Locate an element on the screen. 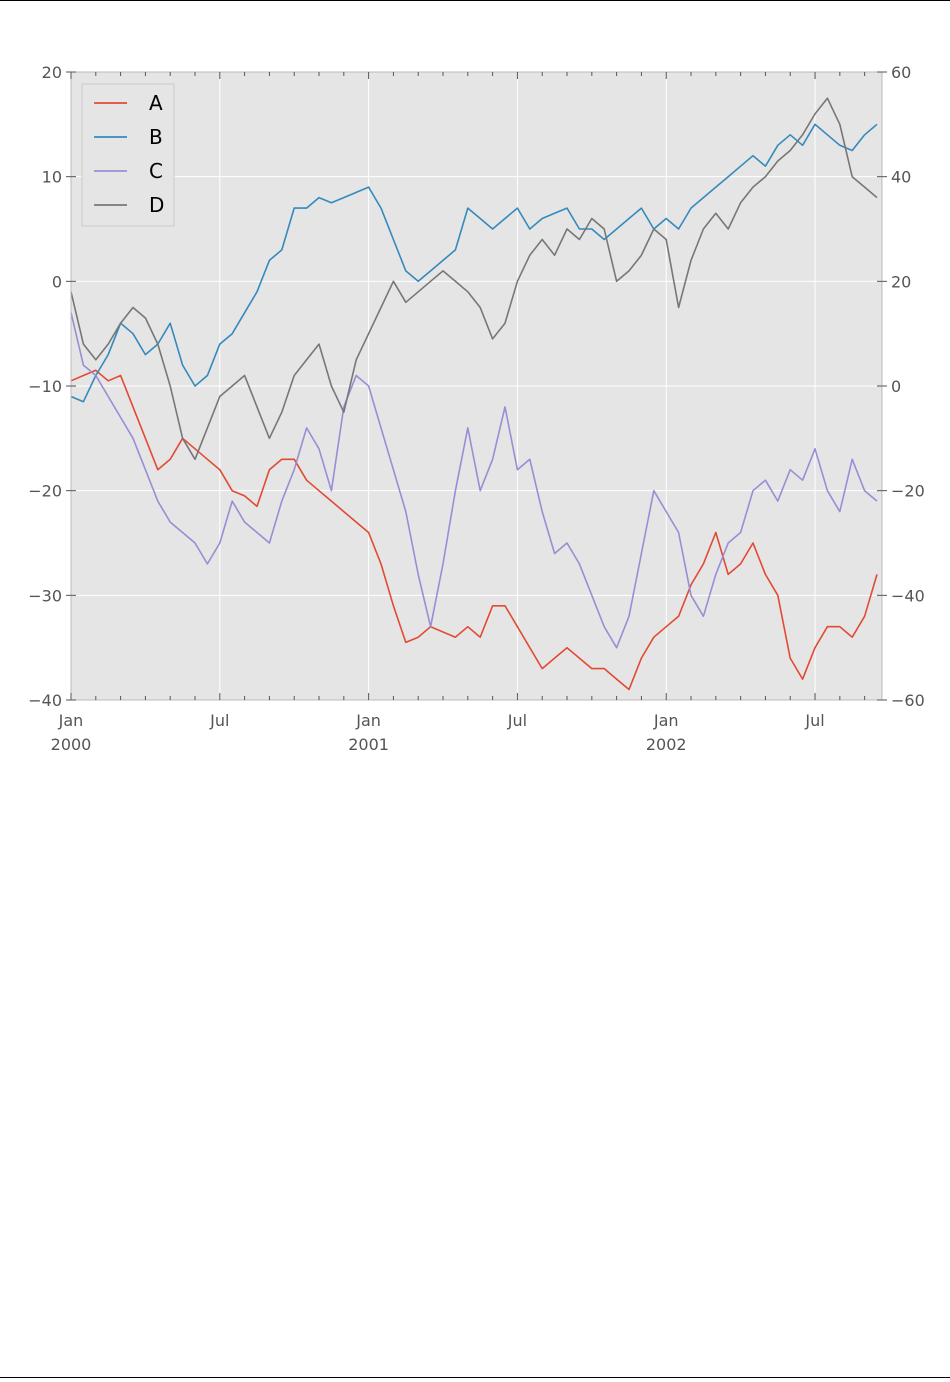 The width and height of the screenshot is (950, 1382). y-left-tick-label: −10 is located at coordinates (45, 386).